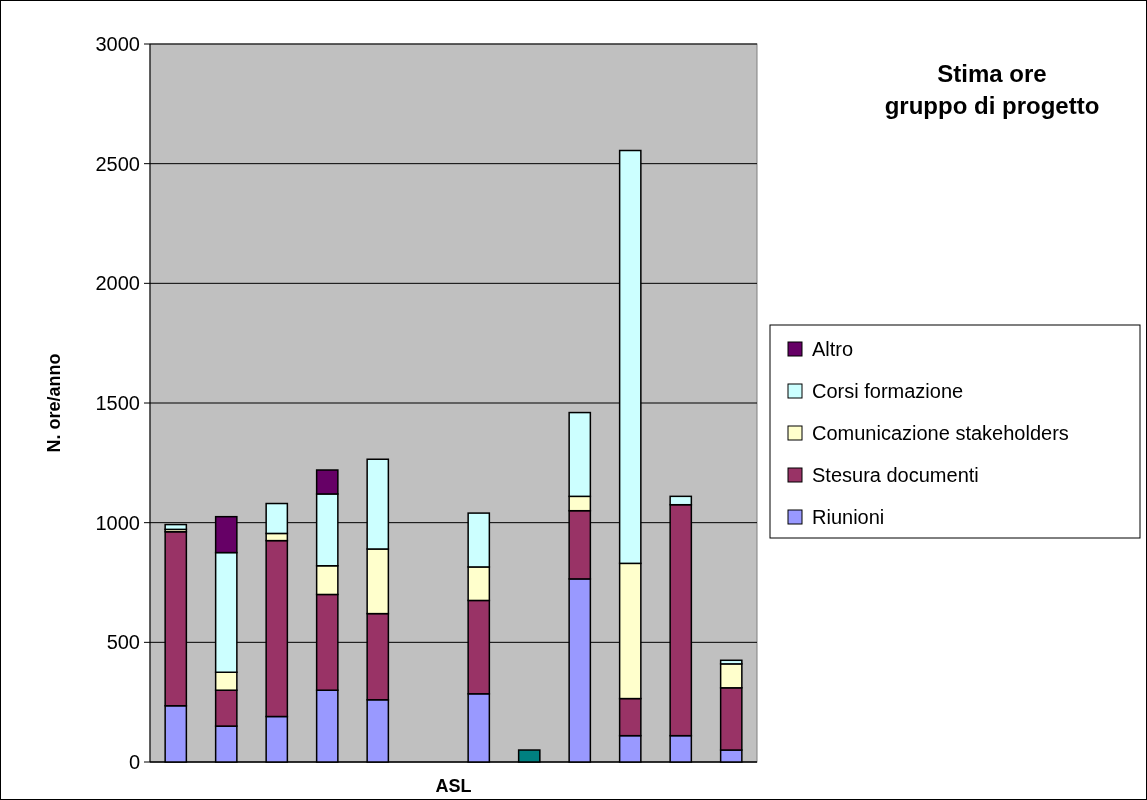 The height and width of the screenshot is (800, 1147). What do you see at coordinates (117, 163) in the screenshot?
I see `y-tick-label: 2500` at bounding box center [117, 163].